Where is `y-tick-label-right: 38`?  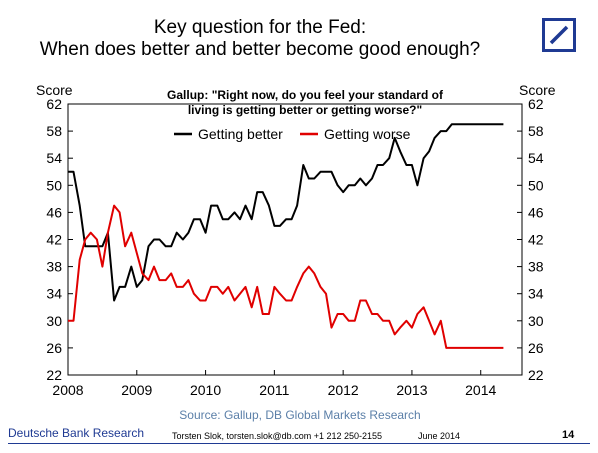
y-tick-label-right: 38 is located at coordinates (536, 267).